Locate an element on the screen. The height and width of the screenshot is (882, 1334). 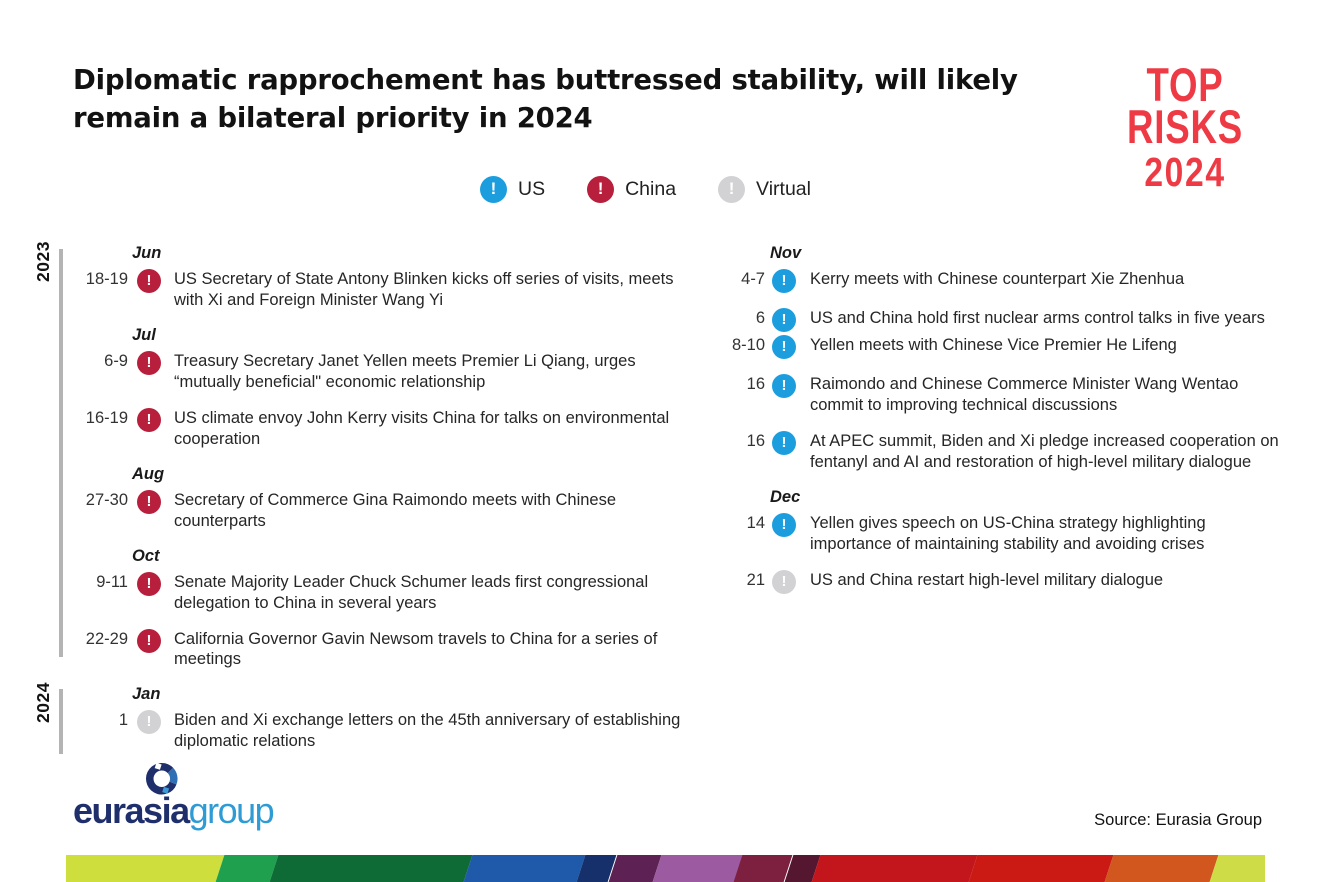
legend-item-us: ! US is located at coordinates (512, 189).